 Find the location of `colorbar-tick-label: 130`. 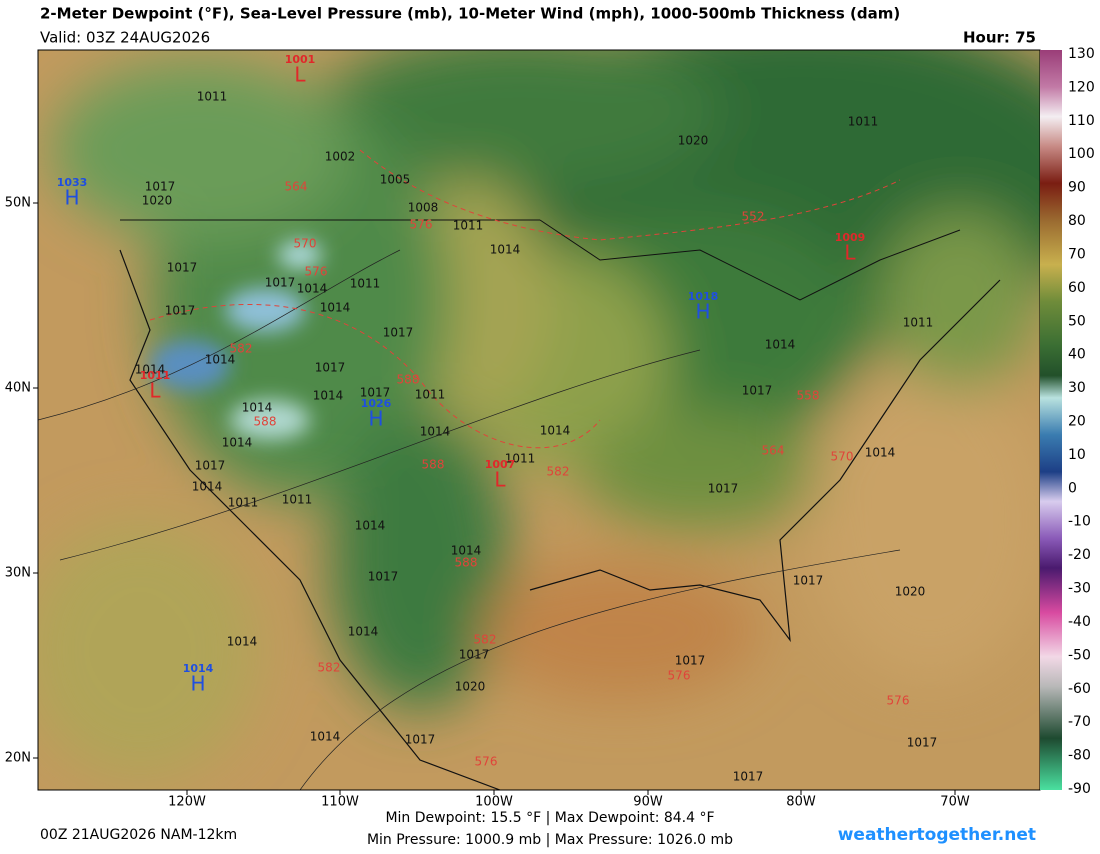

colorbar-tick-label: 130 is located at coordinates (1081, 54).